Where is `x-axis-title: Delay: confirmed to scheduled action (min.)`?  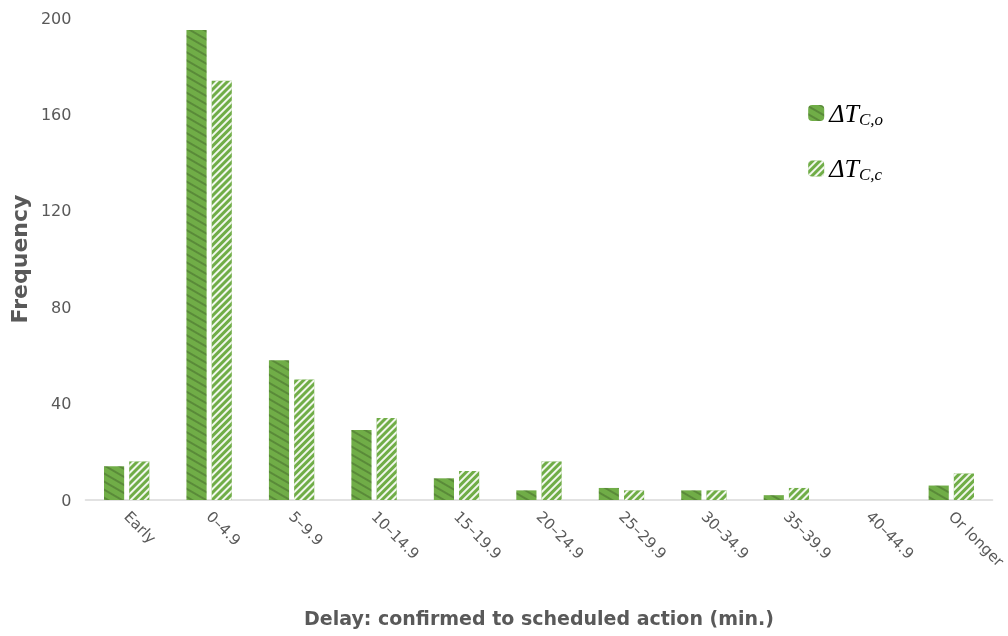 x-axis-title: Delay: confirmed to scheduled action (min.) is located at coordinates (538, 617).